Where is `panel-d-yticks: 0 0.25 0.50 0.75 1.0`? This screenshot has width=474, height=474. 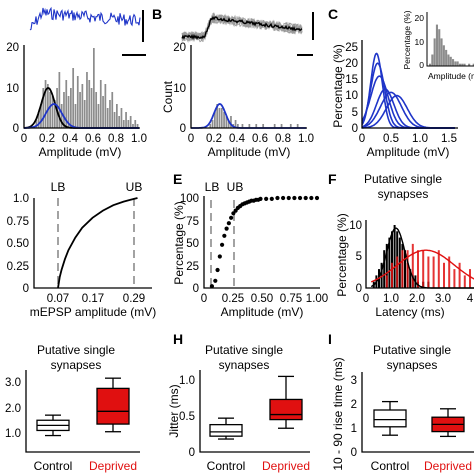 panel-d-yticks: 0 0.25 0.50 0.75 1.0 is located at coordinates (18, 244).